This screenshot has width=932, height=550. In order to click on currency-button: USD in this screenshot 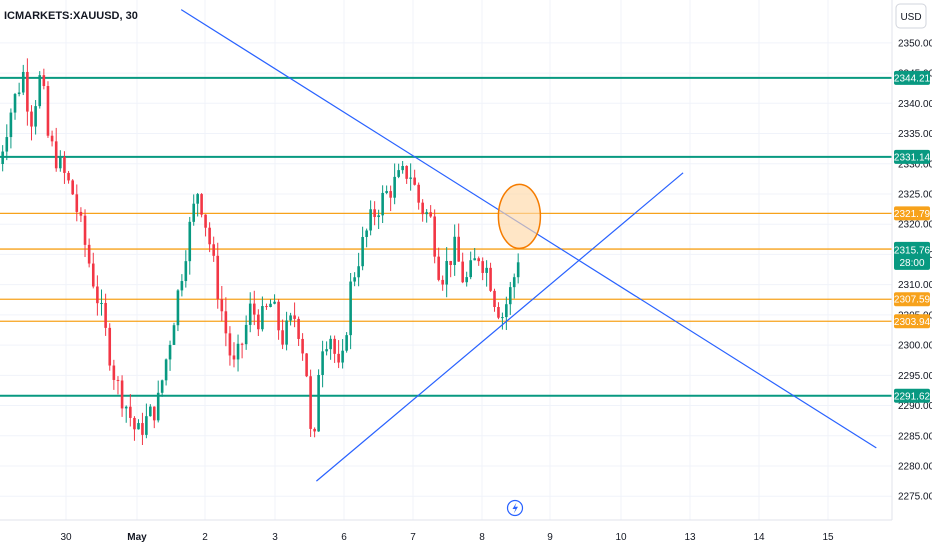, I will do `click(911, 16)`.